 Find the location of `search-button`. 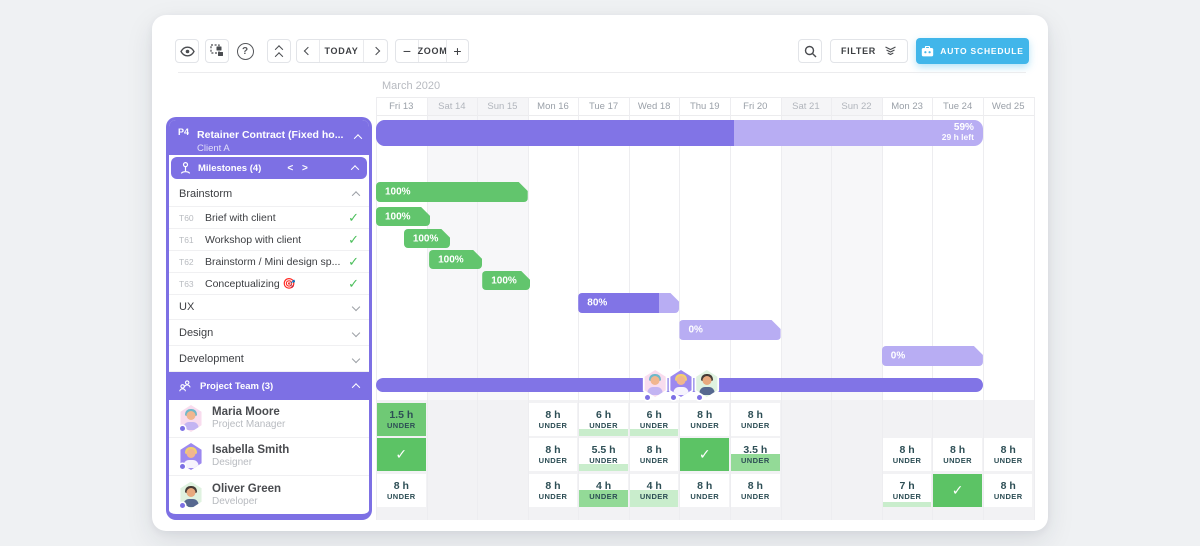

search-button is located at coordinates (810, 51).